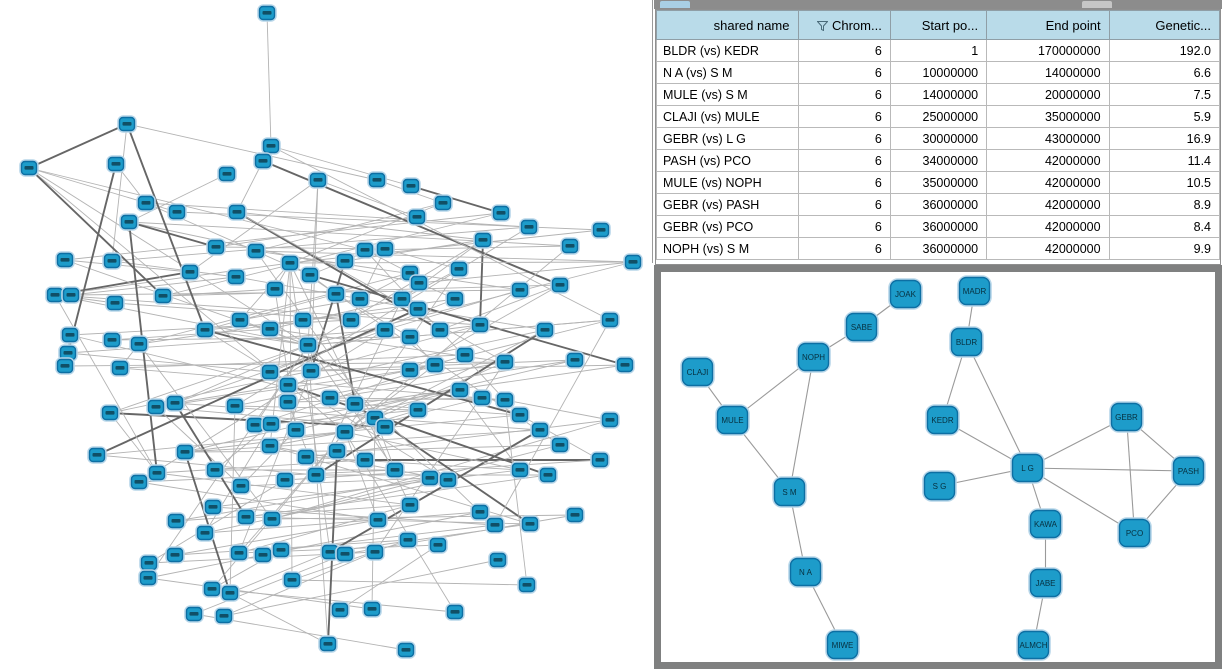 This screenshot has width=1222, height=669. I want to click on graph-node-kedr: KEDR, so click(942, 420).